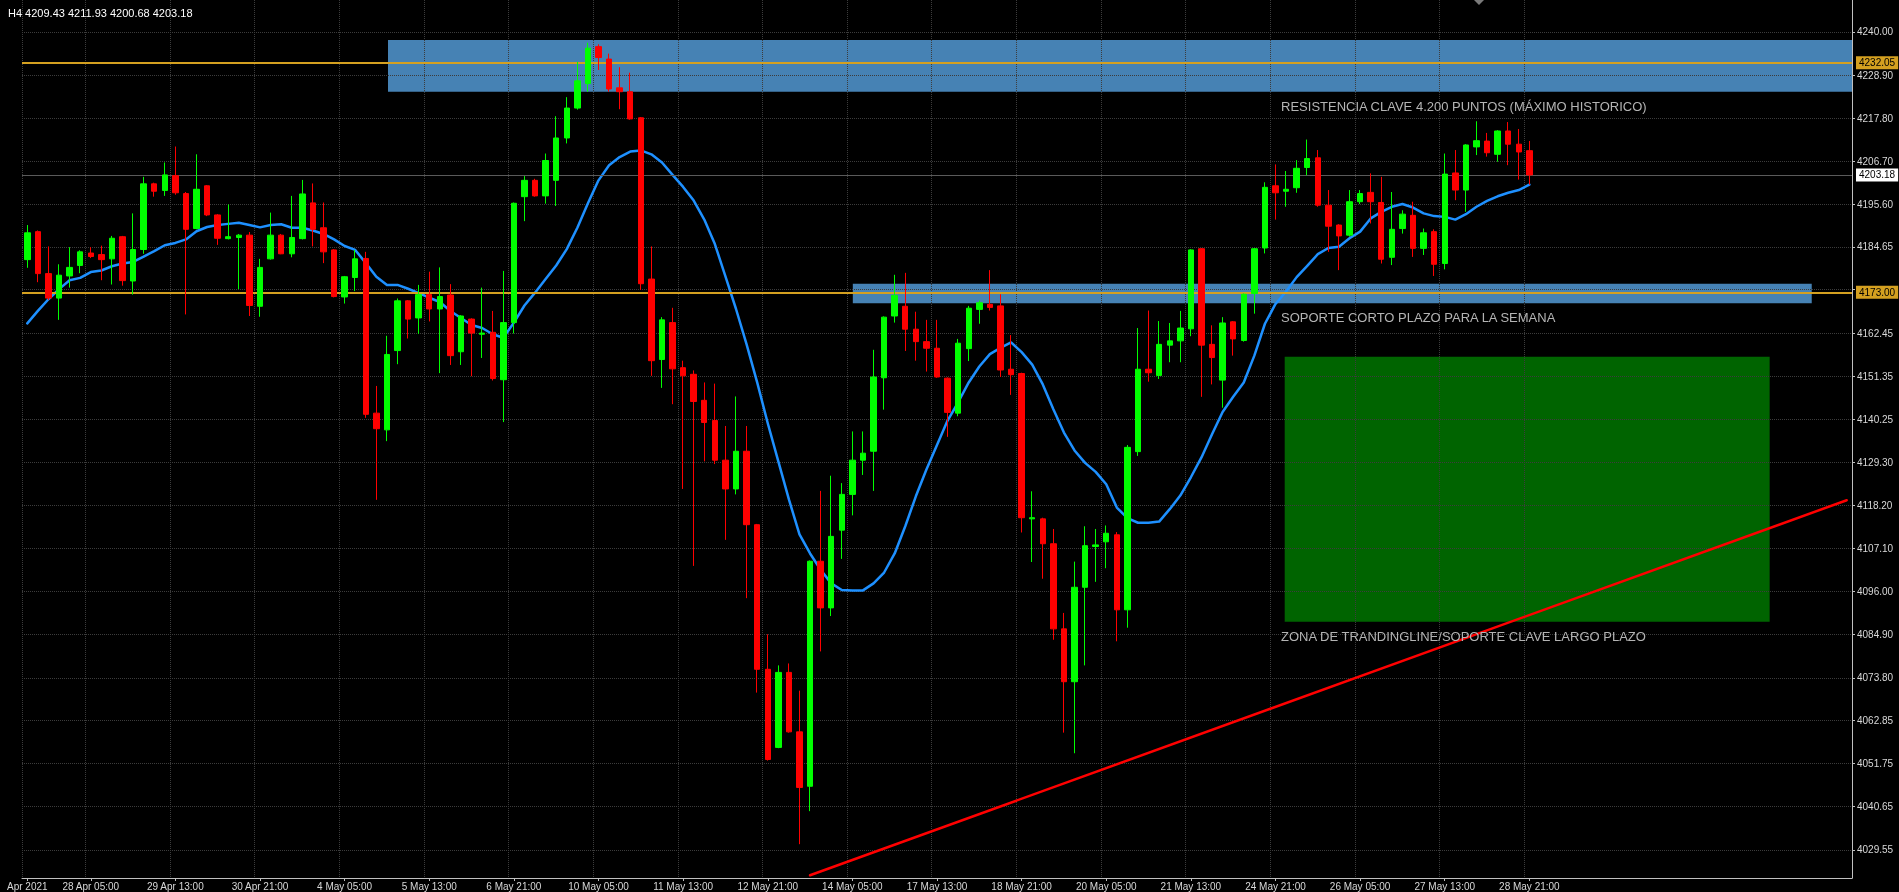  Describe the element at coordinates (1875, 118) in the screenshot. I see `y-tick-label: 4217.80` at that location.